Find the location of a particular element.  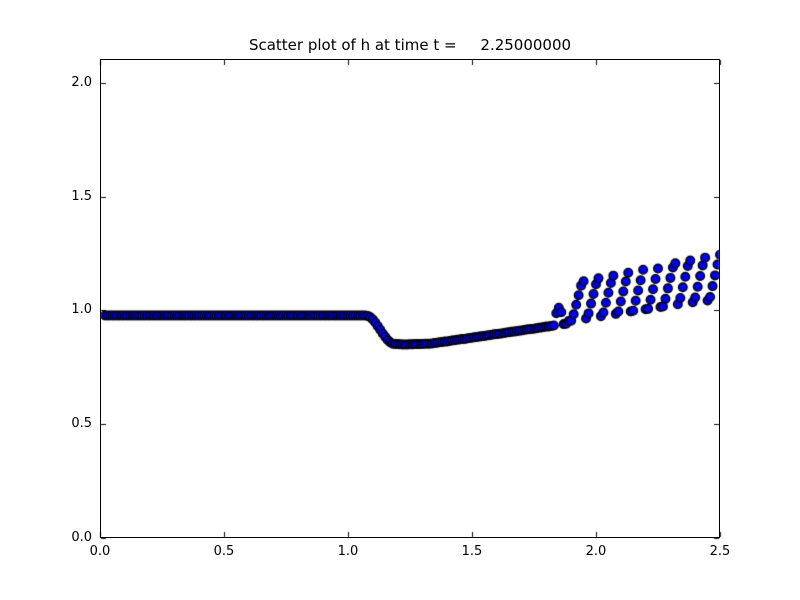

y-tick-label: 1.5 is located at coordinates (81, 196).